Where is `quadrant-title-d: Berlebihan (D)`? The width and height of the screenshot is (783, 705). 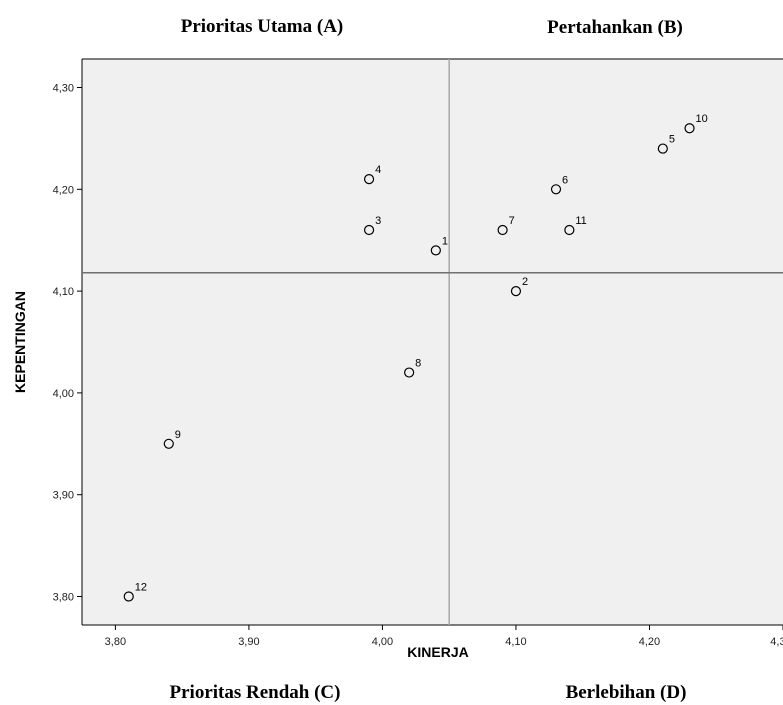 quadrant-title-d: Berlebihan (D) is located at coordinates (626, 692).